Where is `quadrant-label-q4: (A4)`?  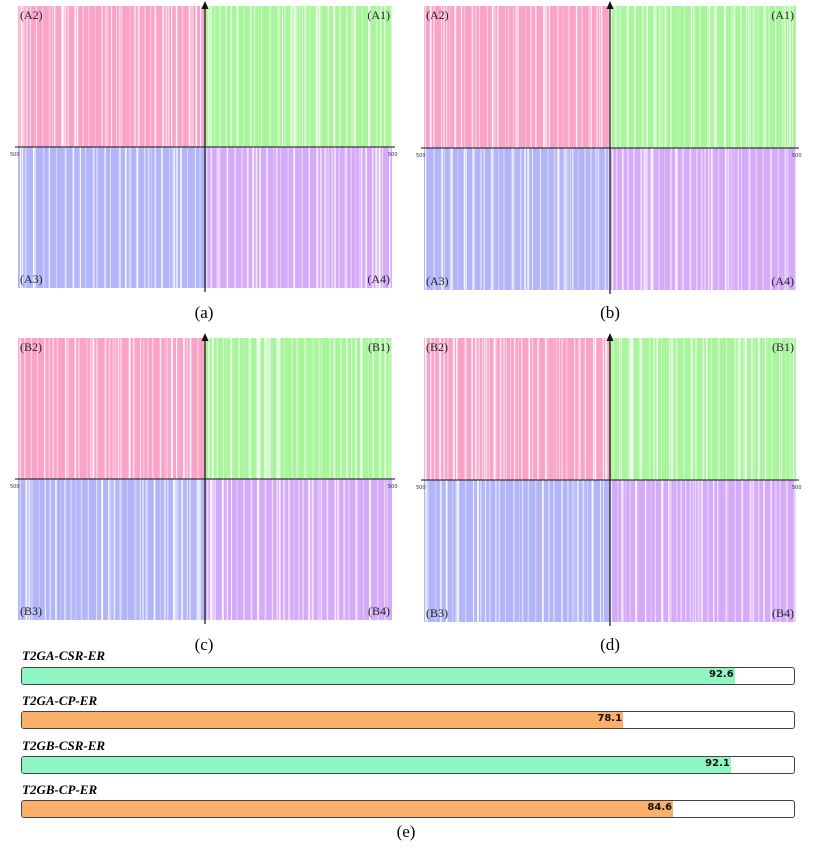
quadrant-label-q4: (A4) is located at coordinates (378, 279).